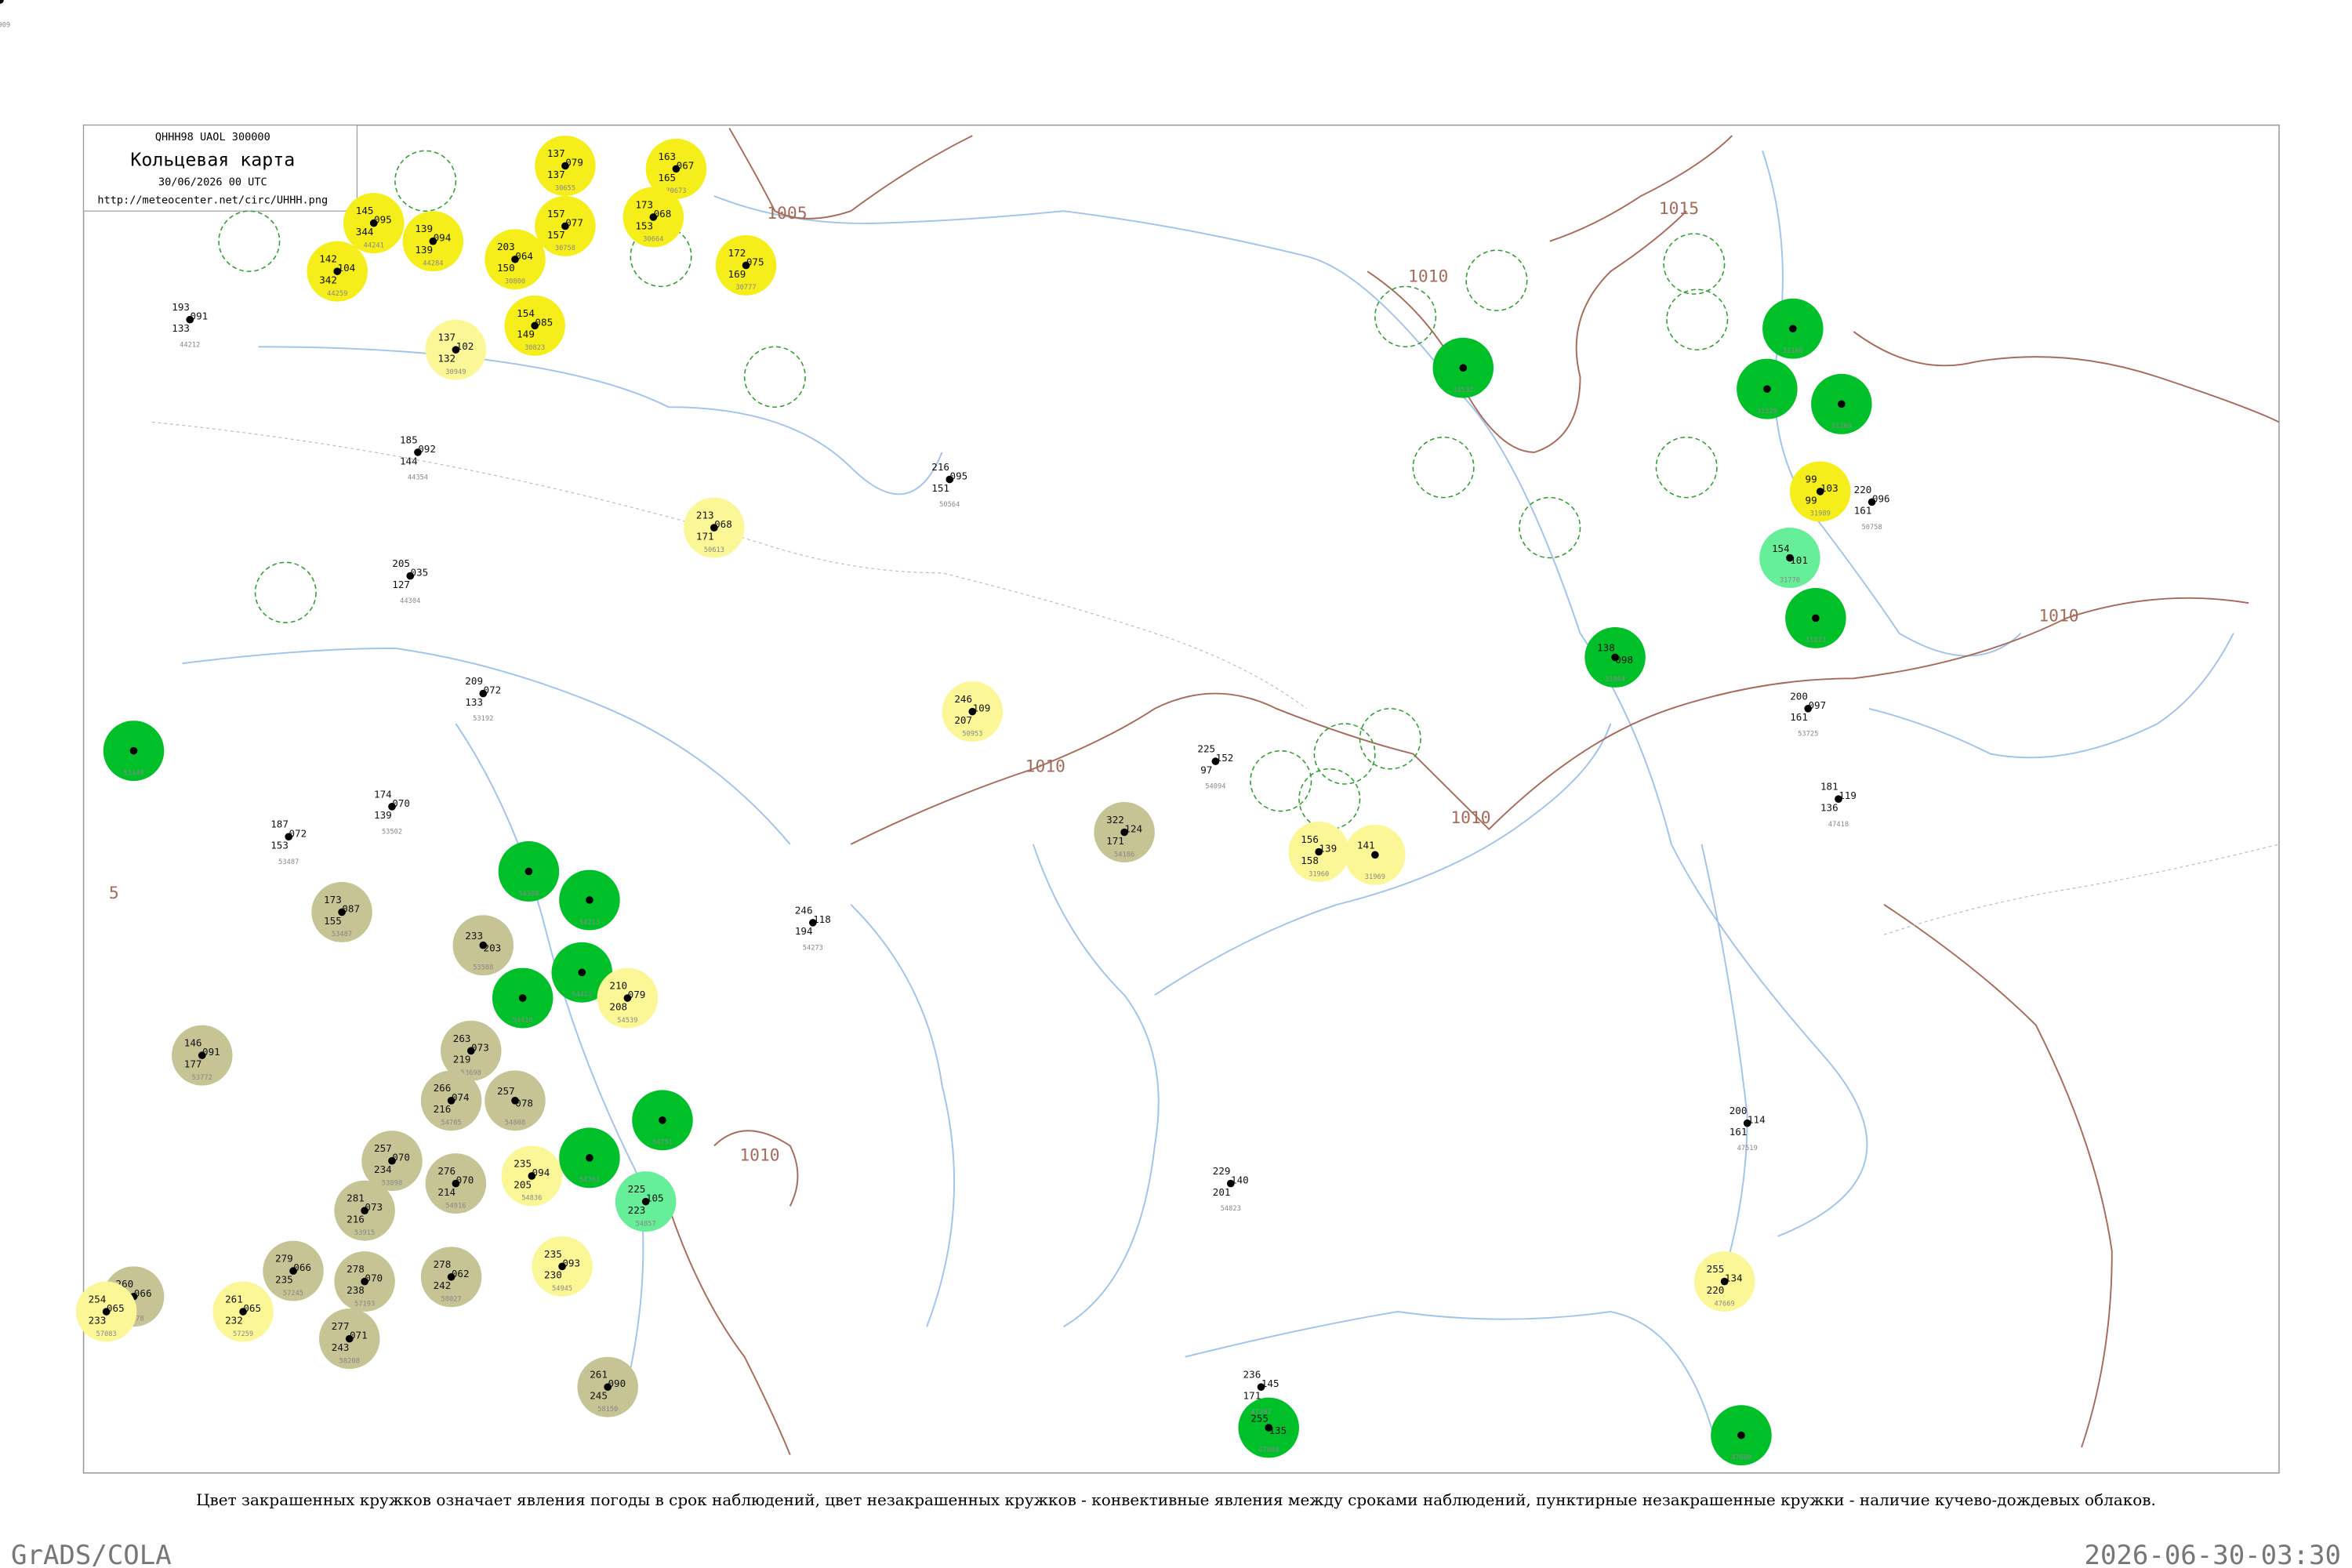 This screenshot has height=1568, width=2352. What do you see at coordinates (1781, 548) in the screenshot?
I see `station-obs: 154` at bounding box center [1781, 548].